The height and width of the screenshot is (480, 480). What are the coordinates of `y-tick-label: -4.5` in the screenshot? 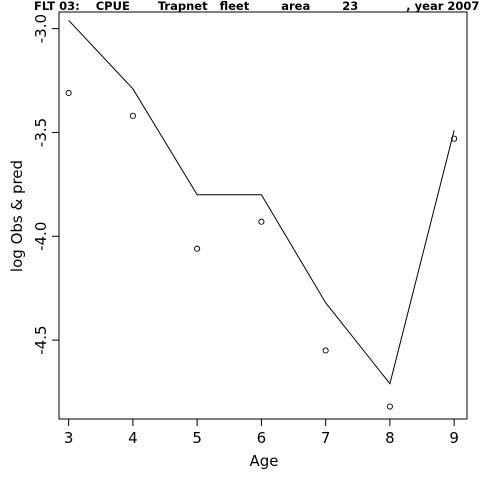 It's located at (41, 339).